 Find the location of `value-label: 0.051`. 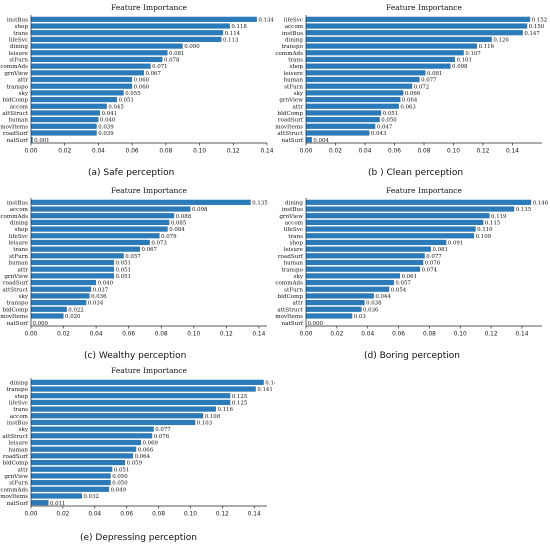

value-label: 0.051 is located at coordinates (390, 114).